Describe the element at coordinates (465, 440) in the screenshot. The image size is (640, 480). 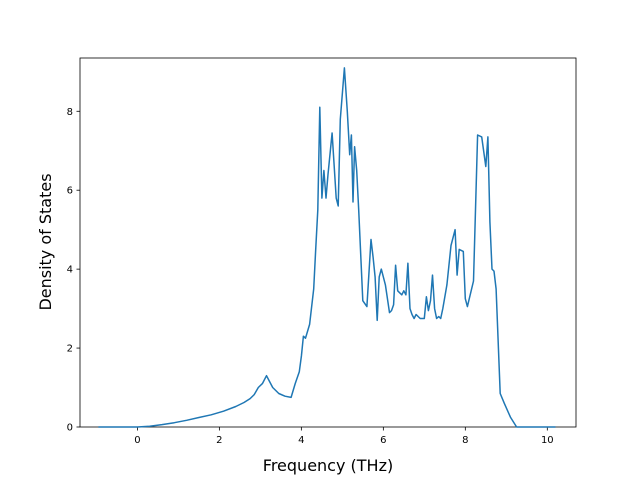
I see `x-tick-label: 8` at that location.